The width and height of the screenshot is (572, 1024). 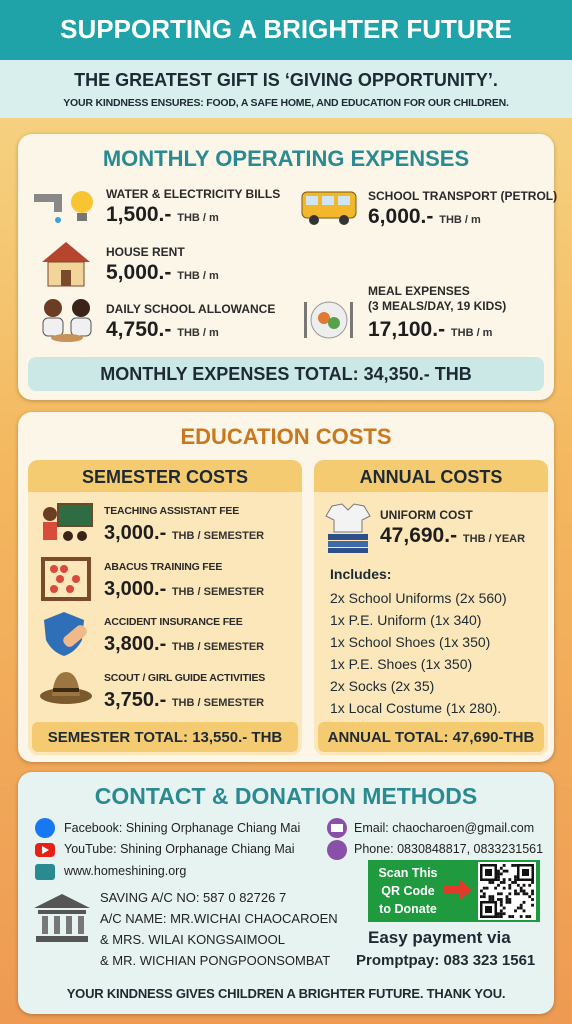 I want to click on payment-heading: Easy payment via, so click(x=439, y=937).